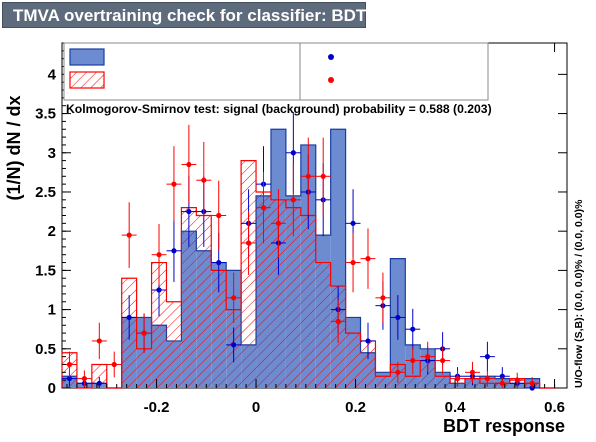 The width and height of the screenshot is (596, 442). I want to click on y-tick-label: 2, so click(52, 231).